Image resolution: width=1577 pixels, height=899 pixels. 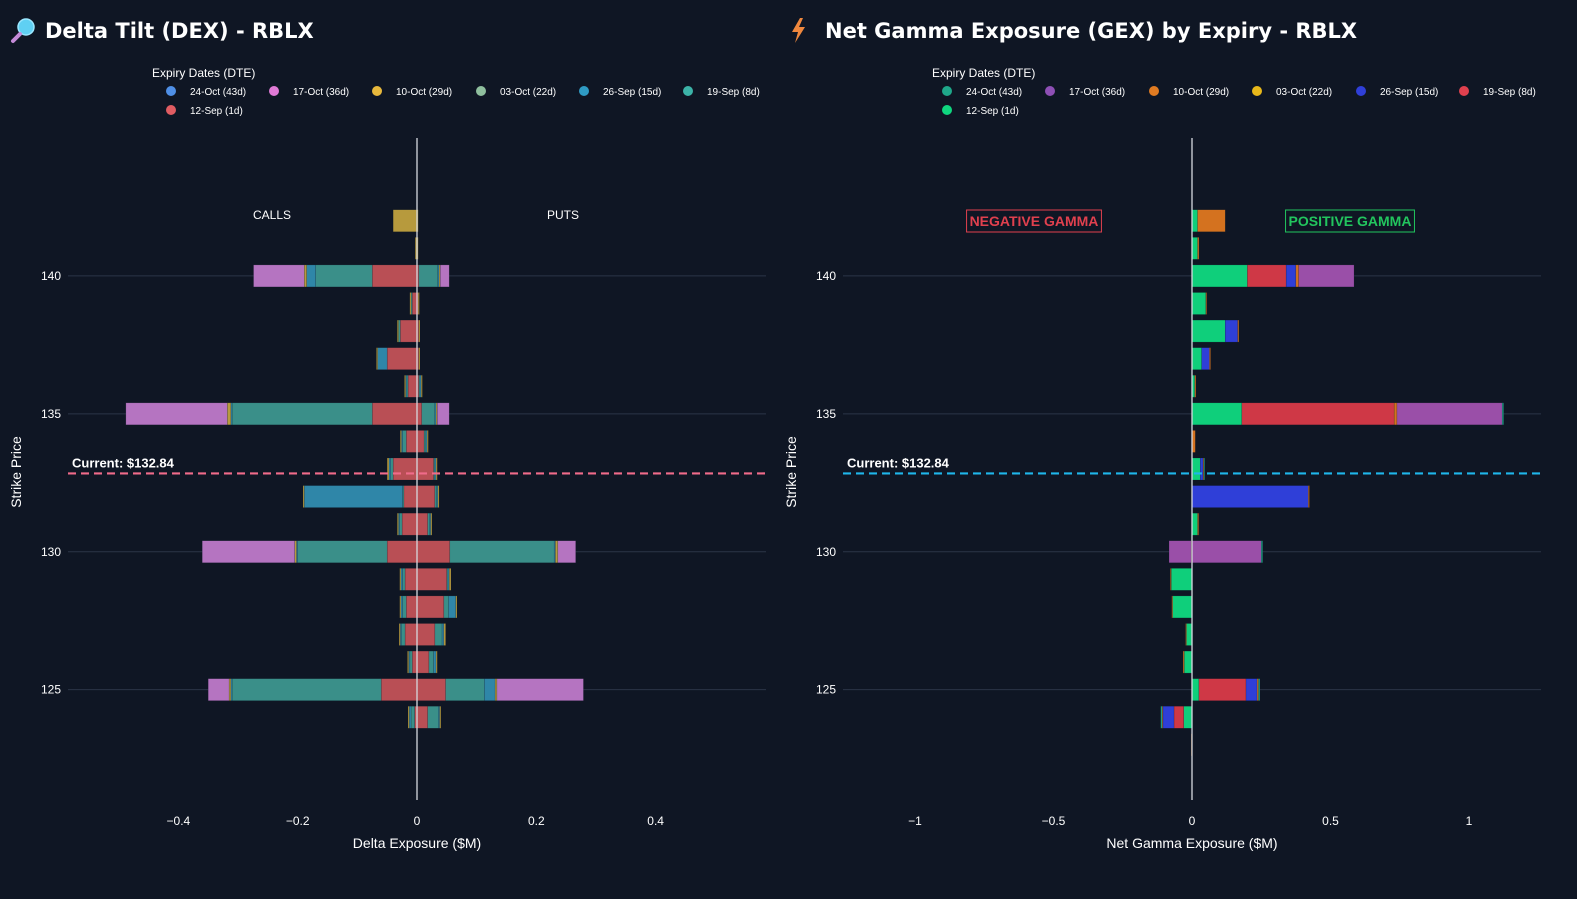 I want to click on legend-item: 12-Sep (1d), so click(x=204, y=111).